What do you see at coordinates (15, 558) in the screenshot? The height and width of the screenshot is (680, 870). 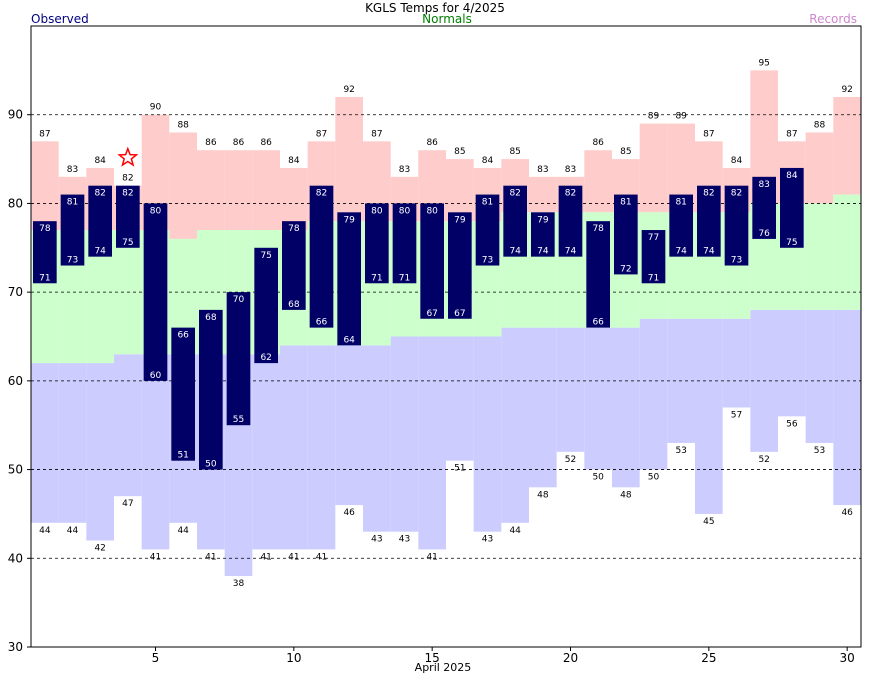 I see `y-tick-label: 40` at bounding box center [15, 558].